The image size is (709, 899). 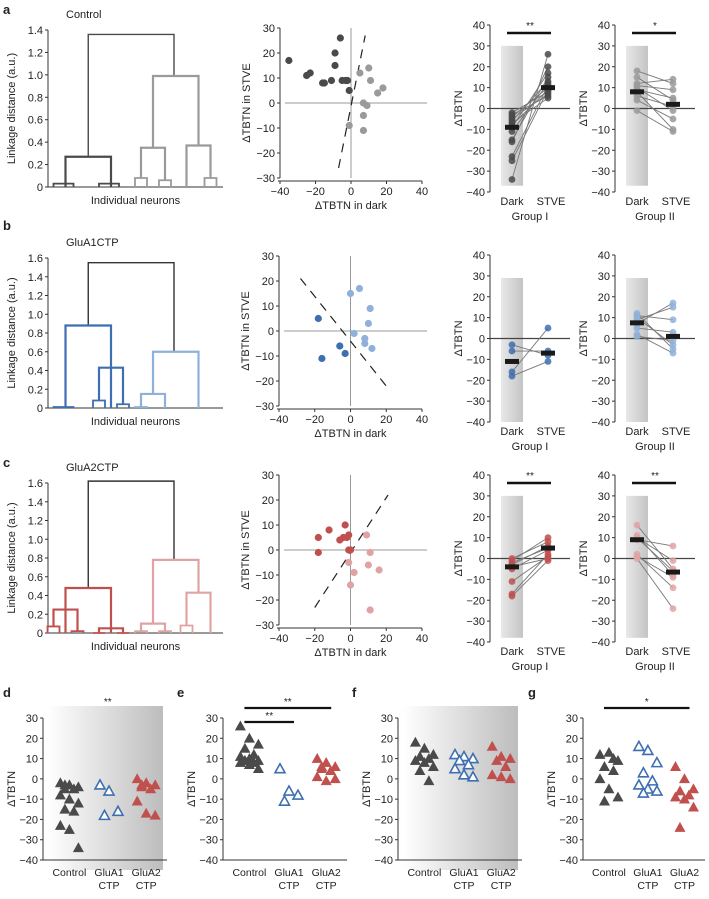 What do you see at coordinates (387, 739) in the screenshot?
I see `y-tick-label: 20` at bounding box center [387, 739].